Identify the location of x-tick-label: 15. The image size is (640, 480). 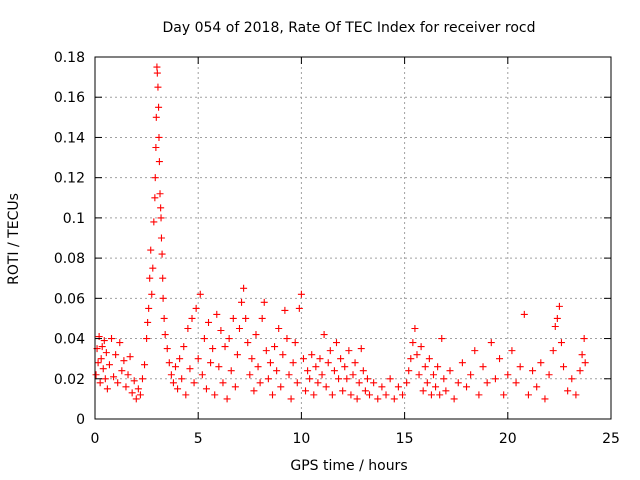
(405, 439).